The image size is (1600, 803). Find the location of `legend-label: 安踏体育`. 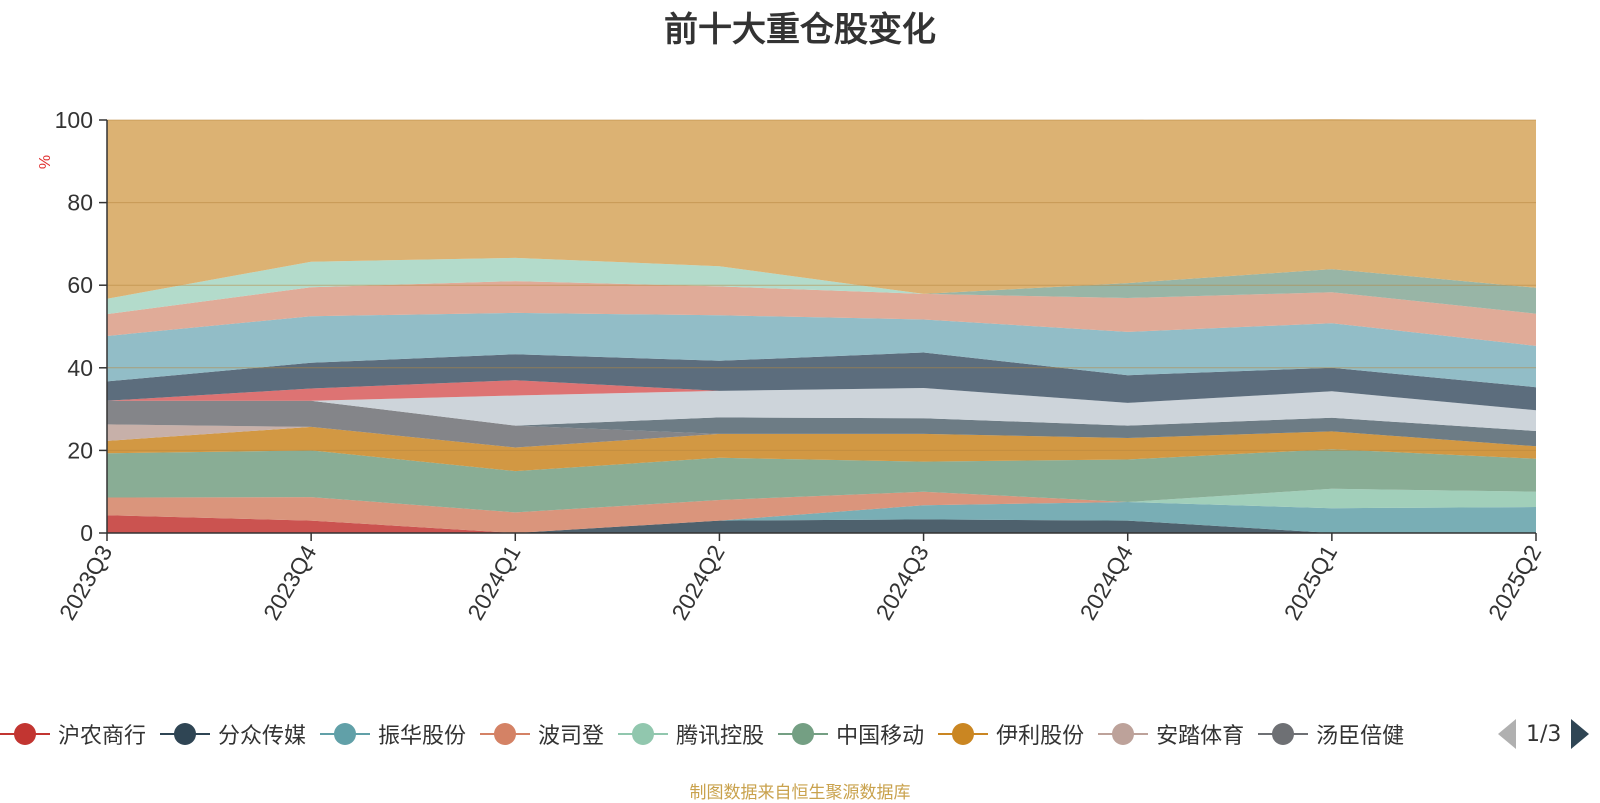

legend-label: 安踏体育 is located at coordinates (1200, 736).